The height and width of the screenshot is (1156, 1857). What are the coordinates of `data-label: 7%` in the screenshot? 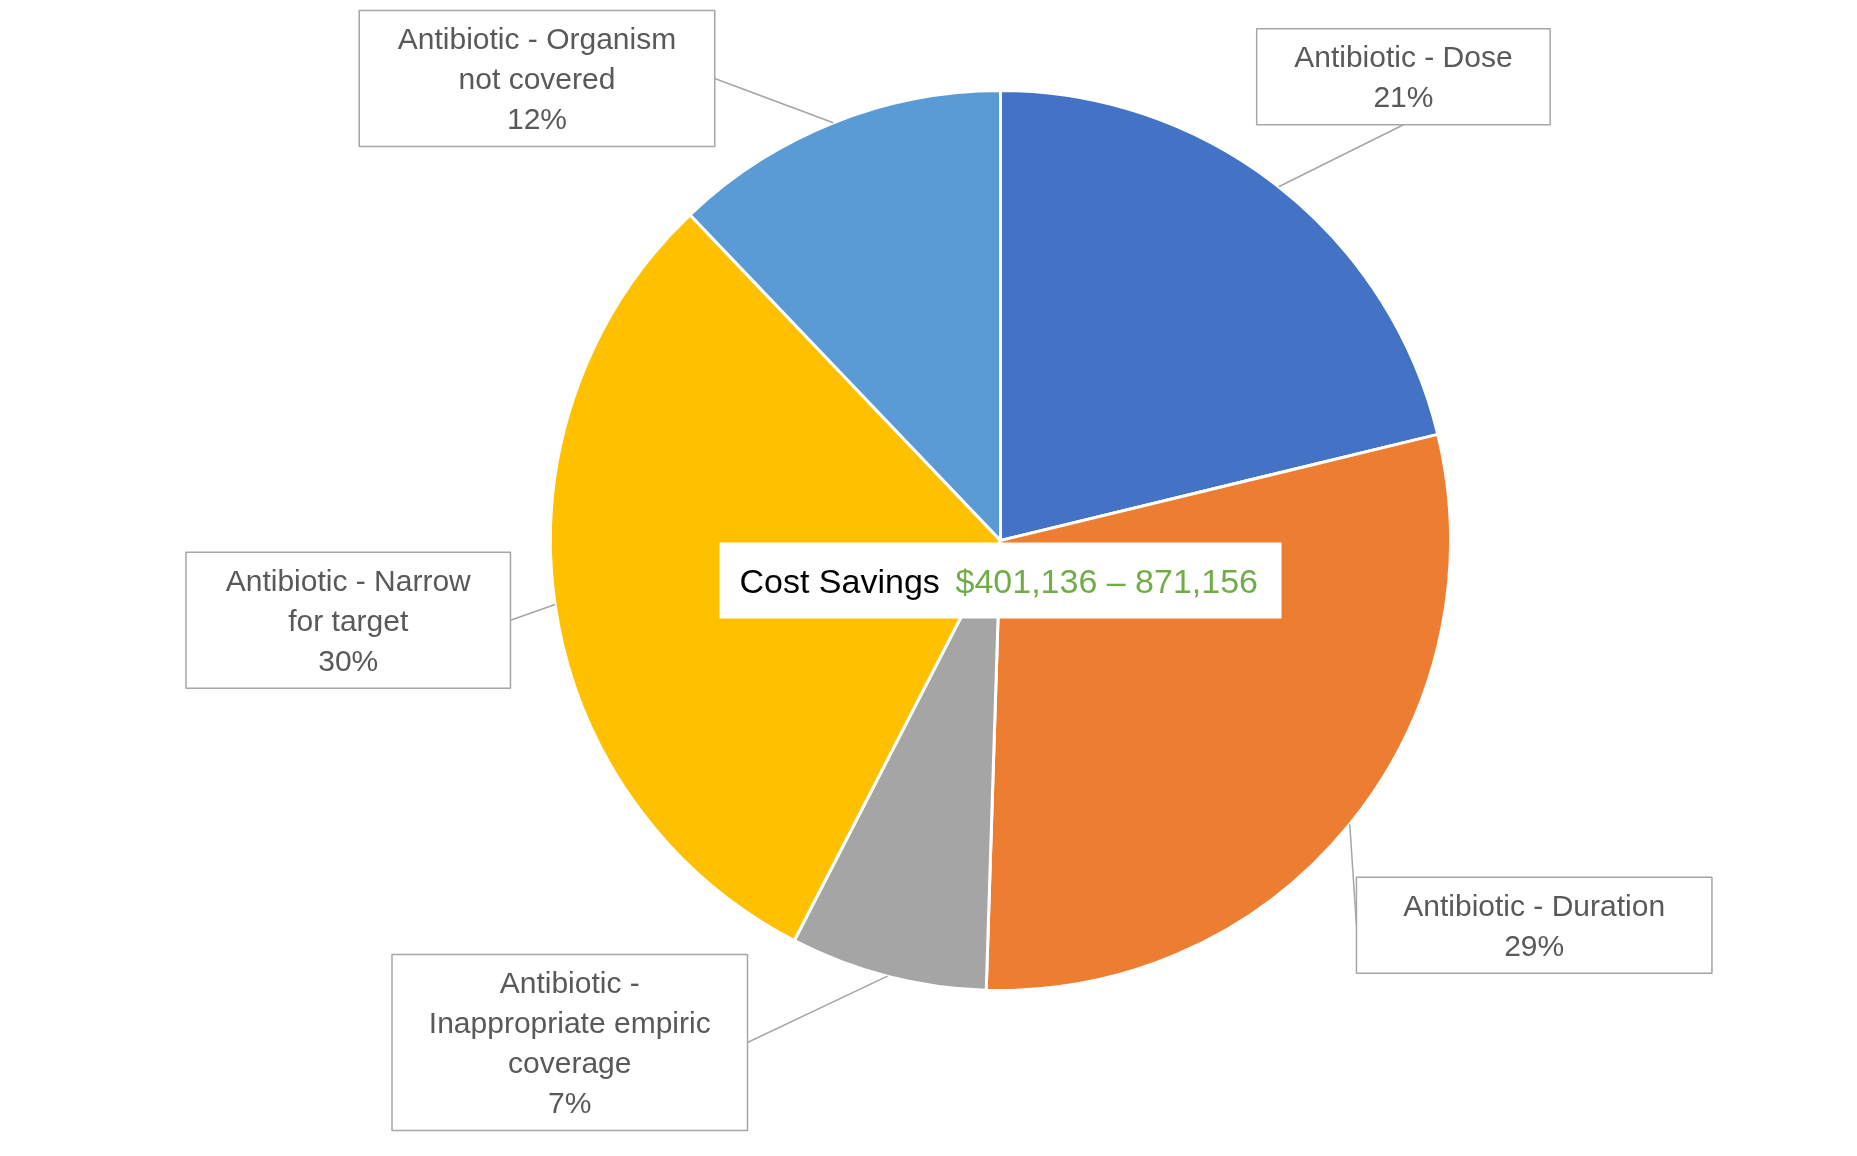 It's located at (570, 1102).